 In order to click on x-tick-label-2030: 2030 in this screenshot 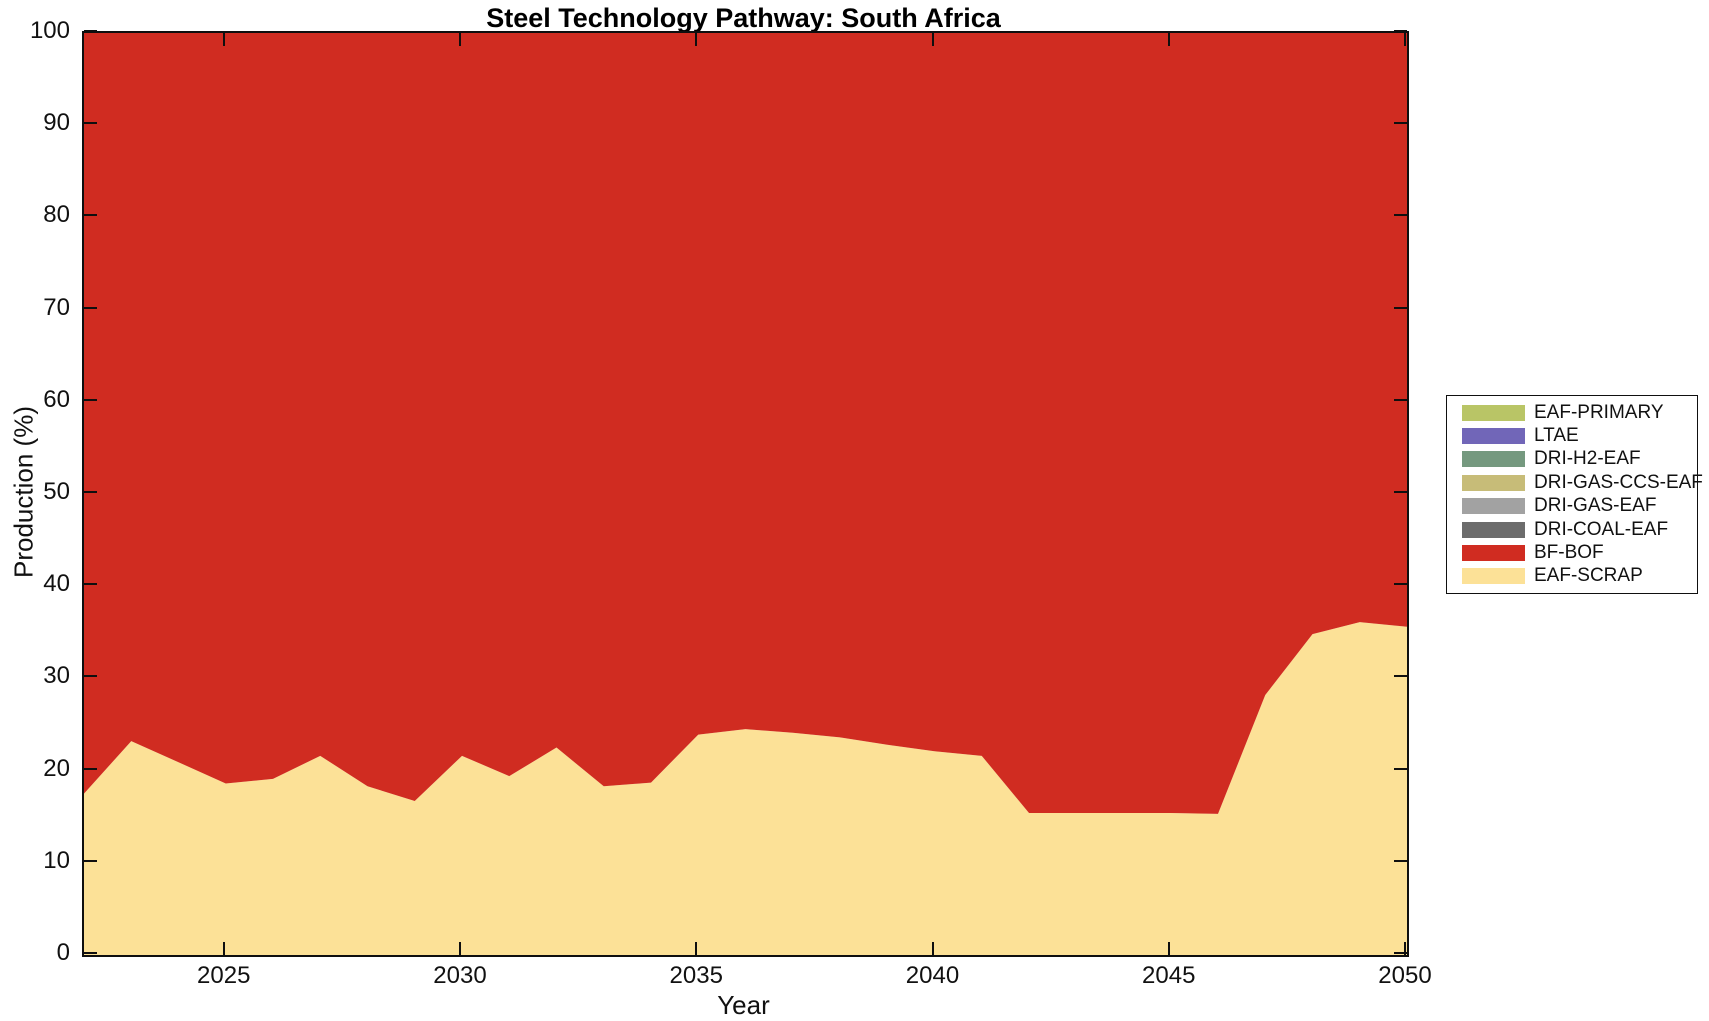, I will do `click(460, 975)`.